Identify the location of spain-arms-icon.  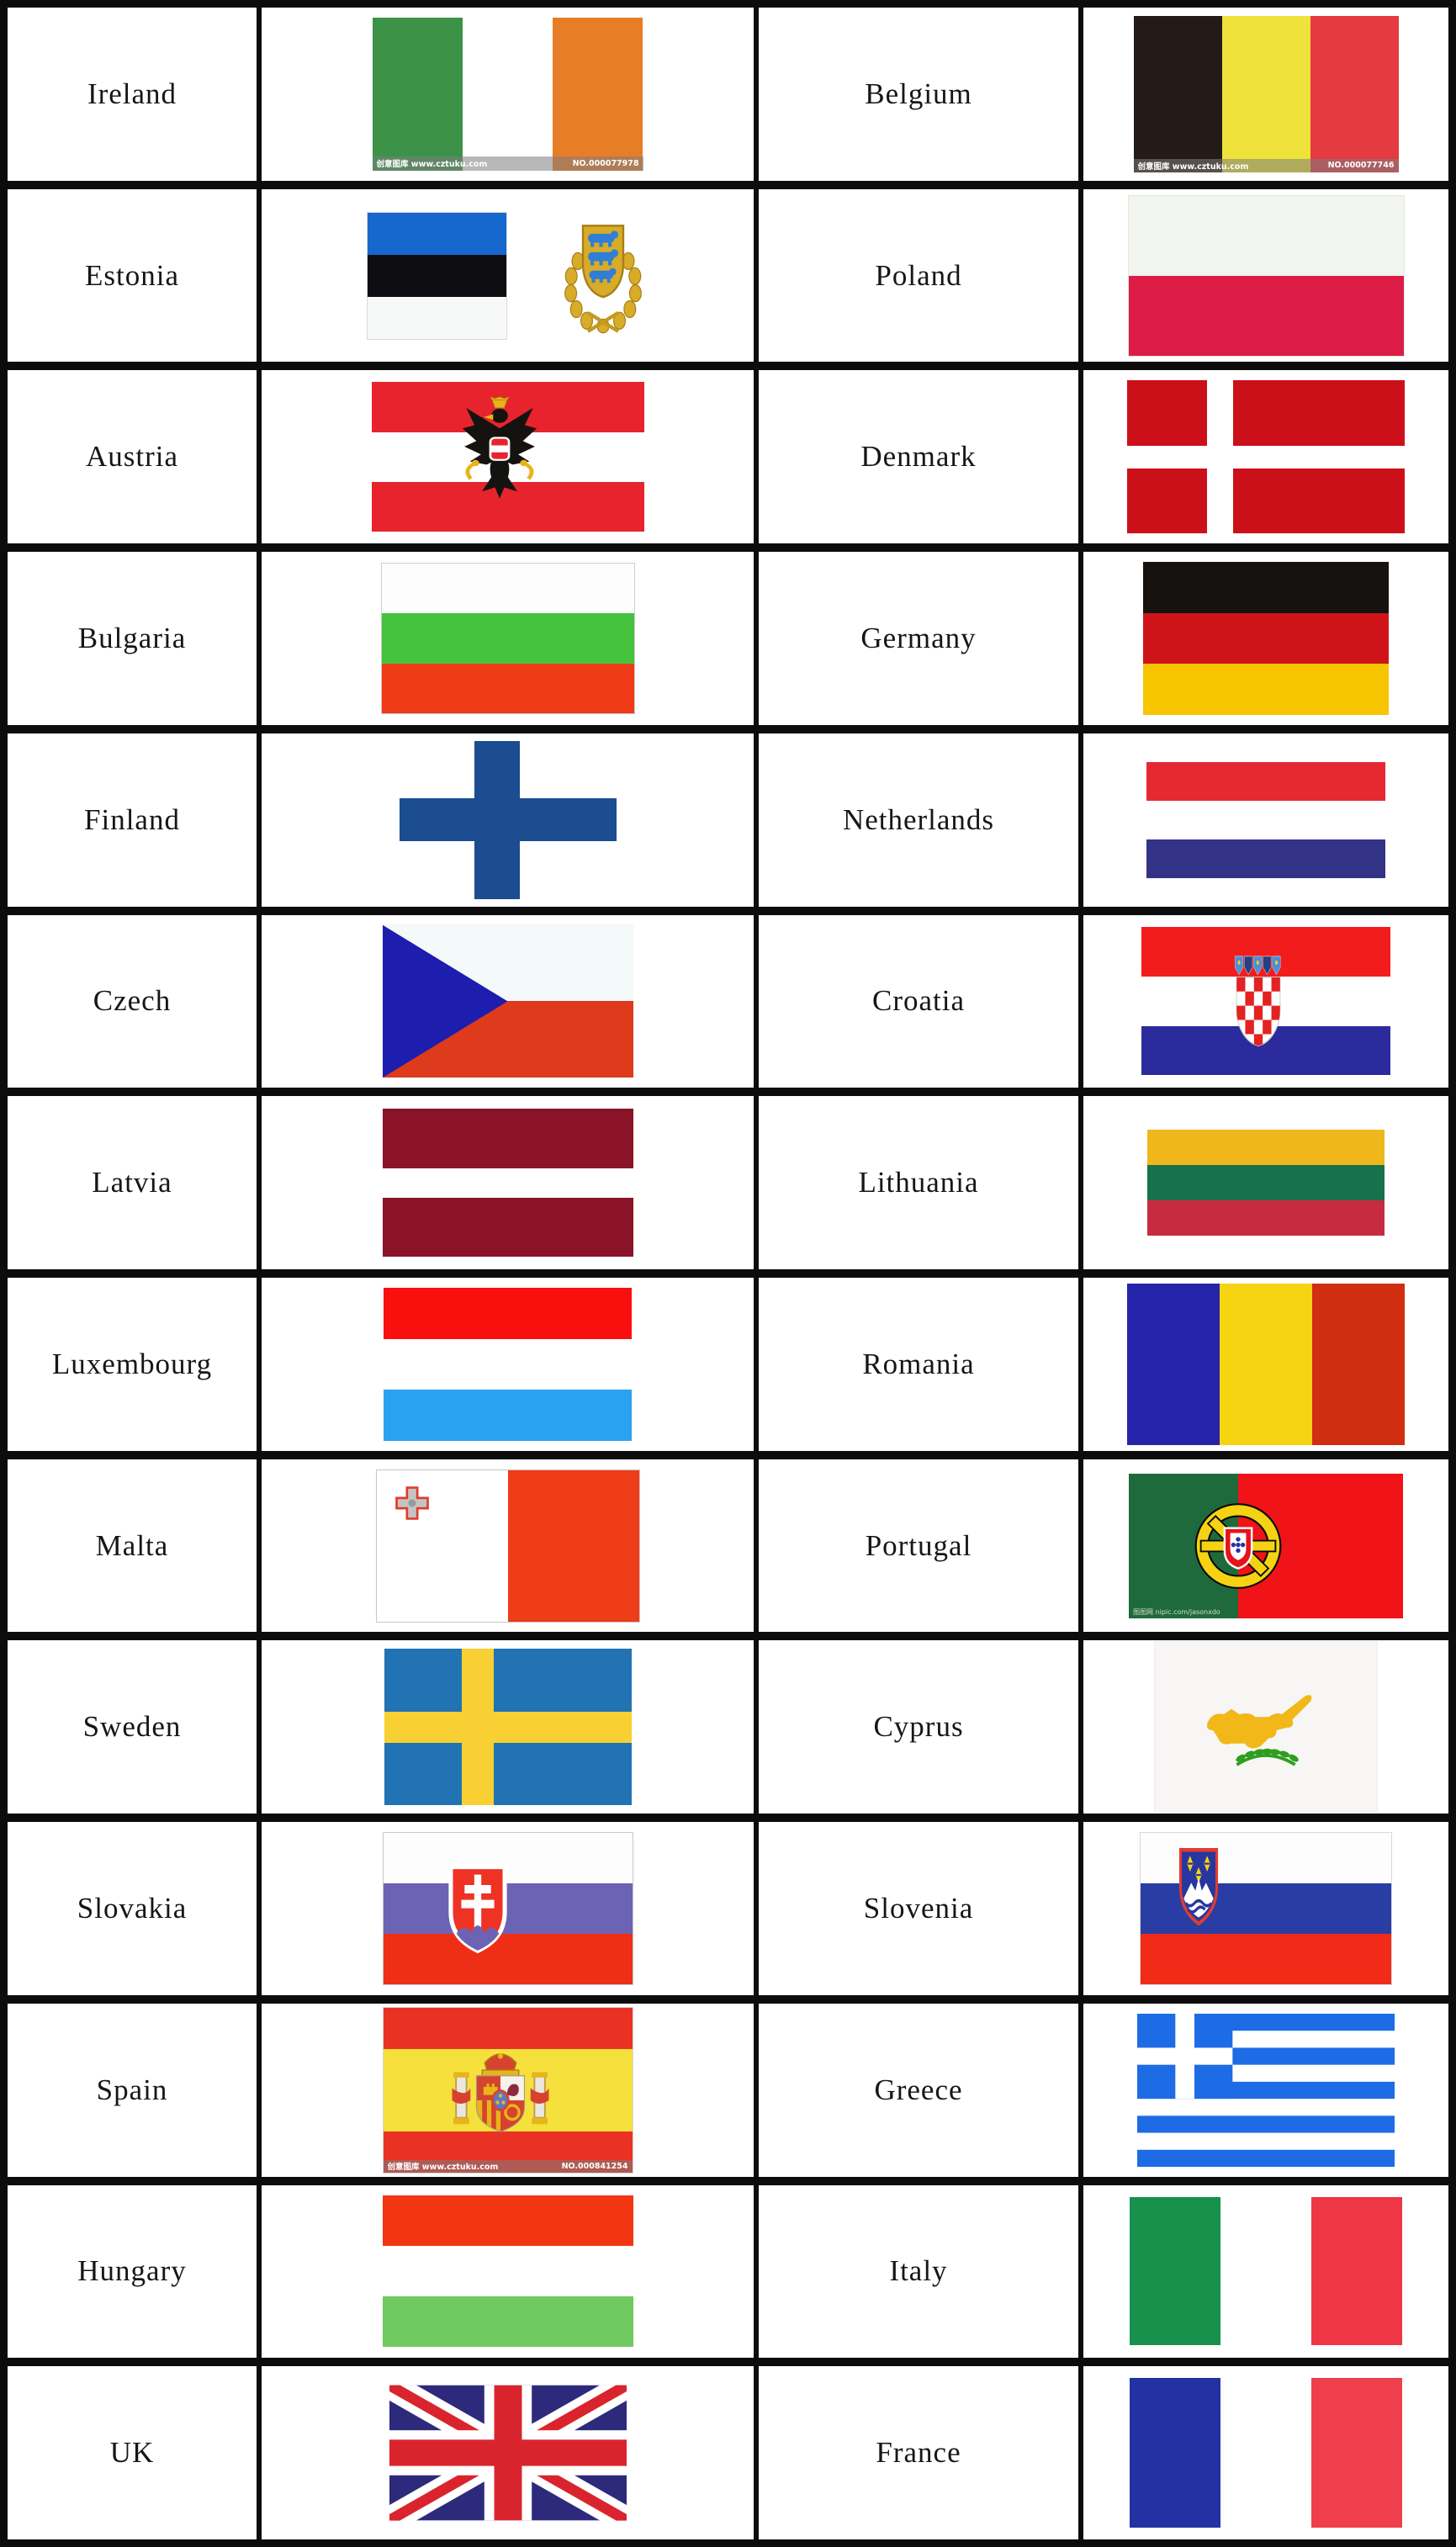
(499, 2094).